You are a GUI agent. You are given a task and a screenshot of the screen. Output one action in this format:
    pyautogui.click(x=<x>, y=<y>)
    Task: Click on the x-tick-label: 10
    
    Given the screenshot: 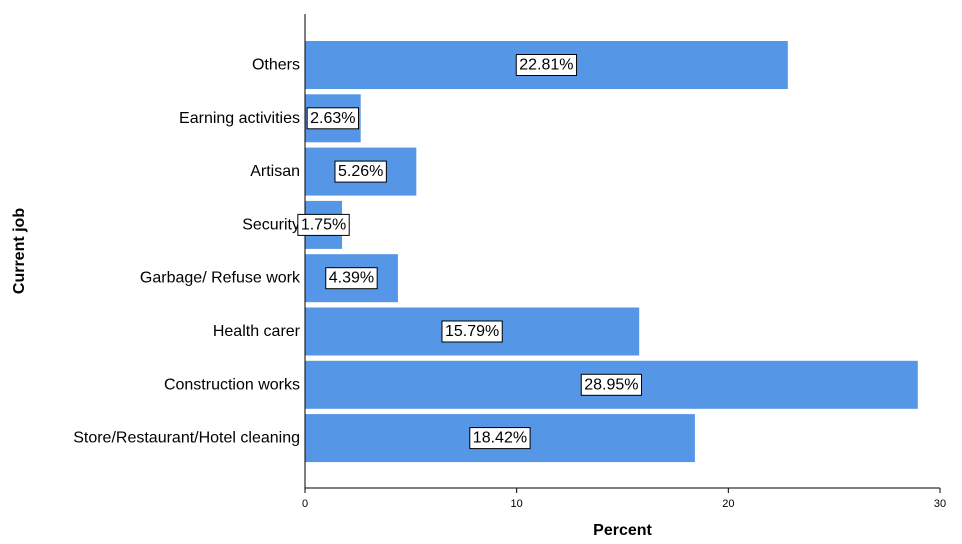 What is the action you would take?
    pyautogui.click(x=517, y=504)
    